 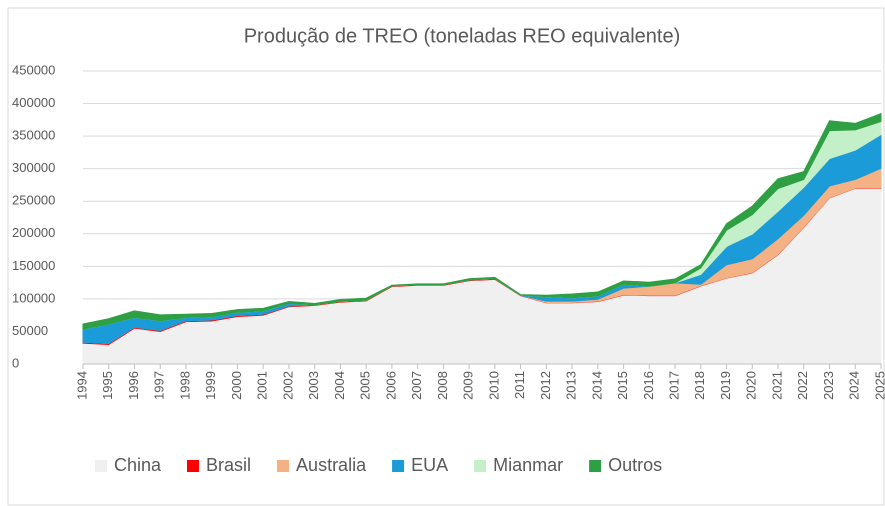 I want to click on x-tick-label: 2019, so click(x=725, y=385).